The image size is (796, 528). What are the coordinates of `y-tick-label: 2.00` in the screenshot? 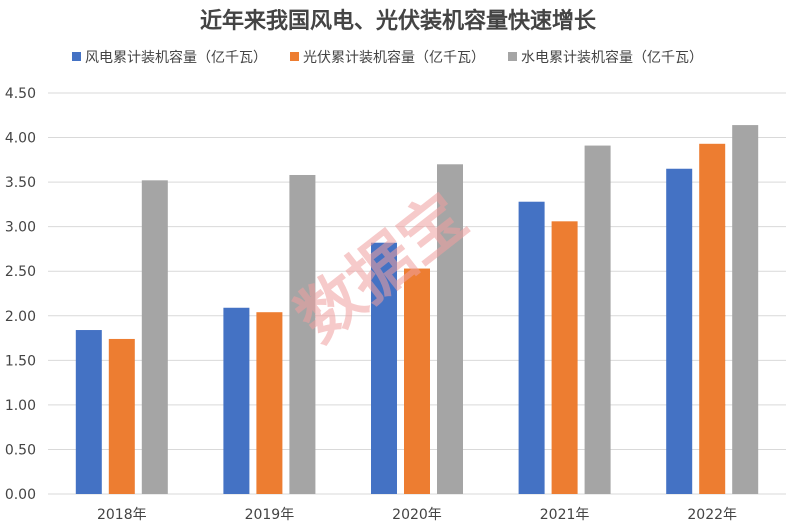 It's located at (20, 317).